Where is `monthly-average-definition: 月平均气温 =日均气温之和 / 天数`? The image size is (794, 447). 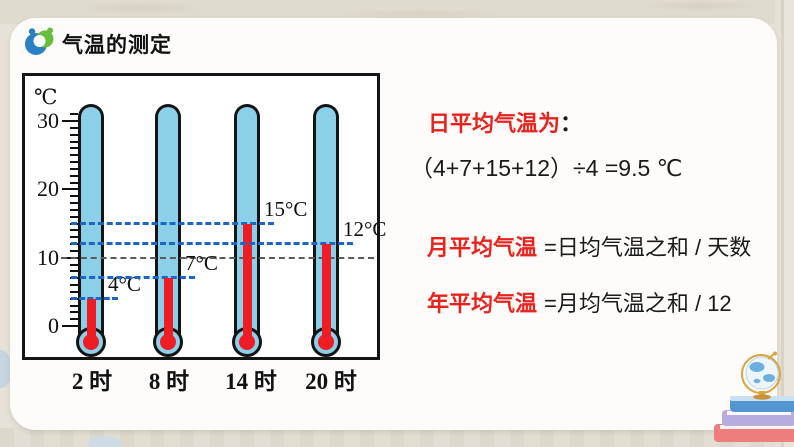
monthly-average-definition: 月平均气温 =日均气温之和 / 天数 is located at coordinates (589, 246).